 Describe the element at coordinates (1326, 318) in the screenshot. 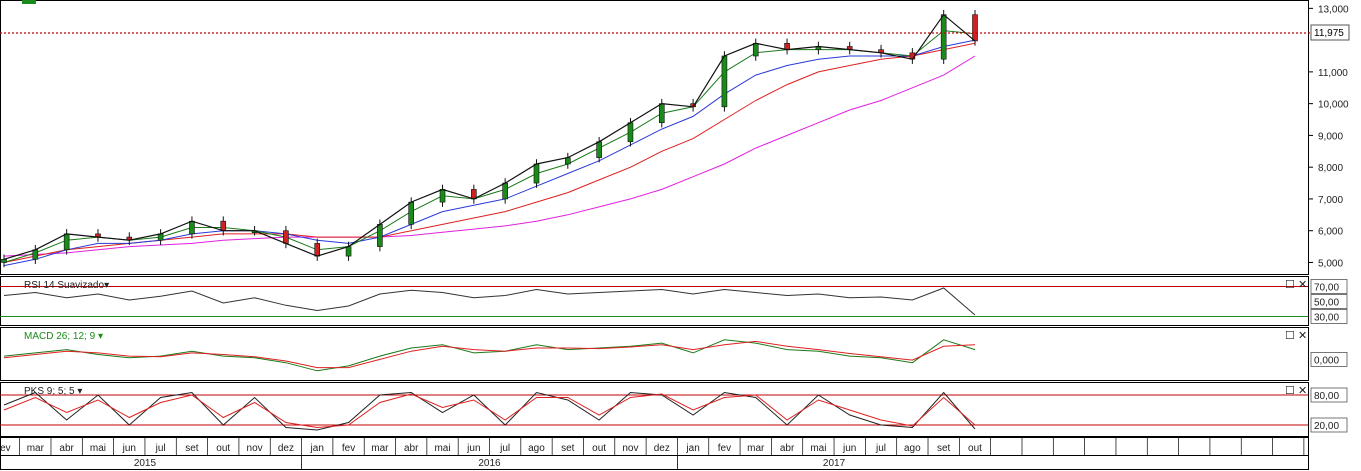

I see `level-label: 30,00` at that location.